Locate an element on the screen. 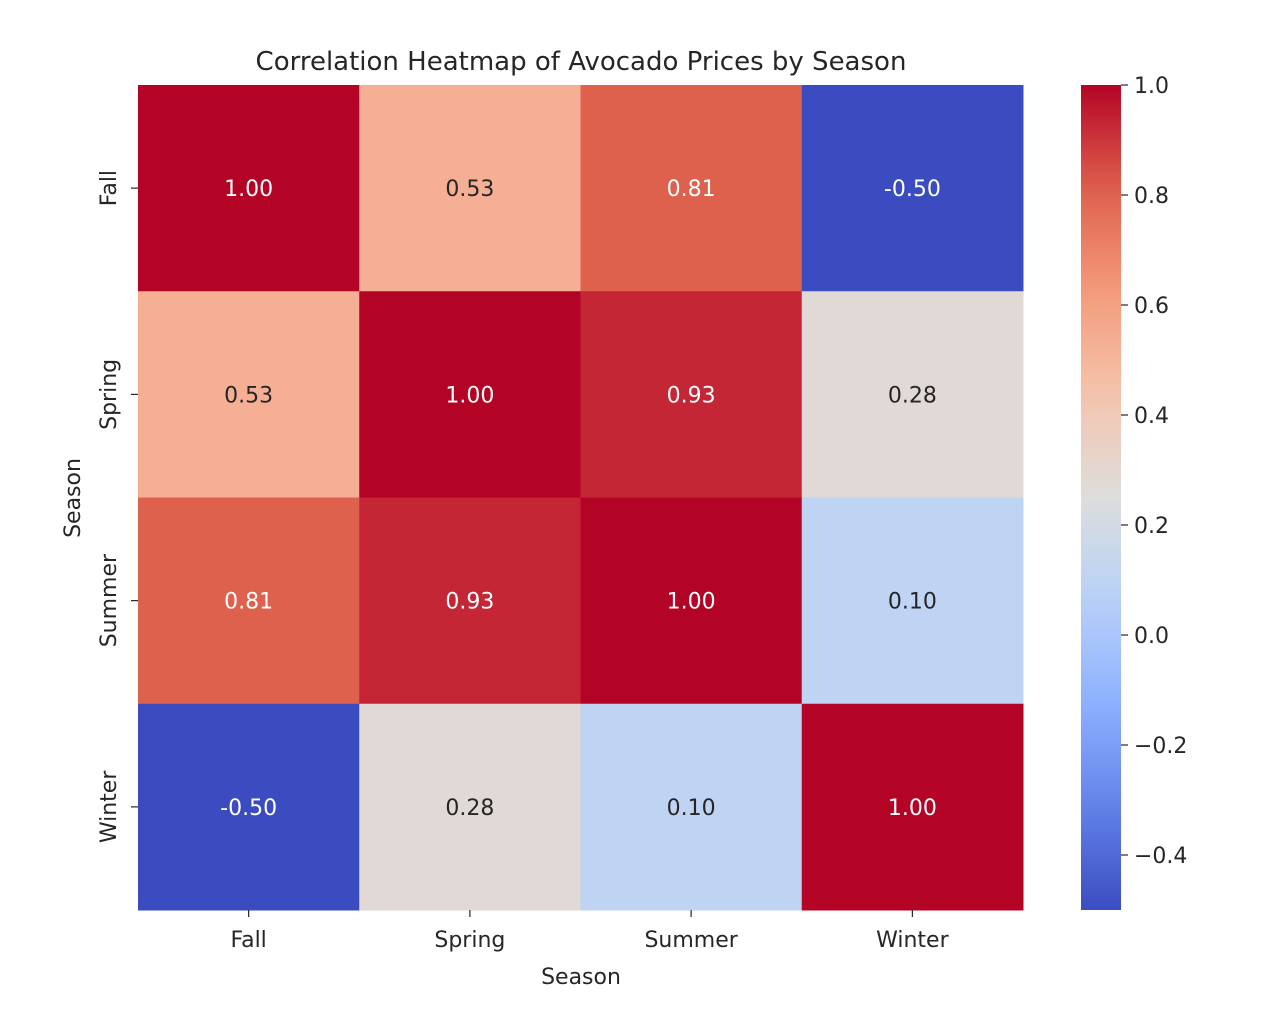  colorbar-tick-label: 0.0 is located at coordinates (1151, 636).